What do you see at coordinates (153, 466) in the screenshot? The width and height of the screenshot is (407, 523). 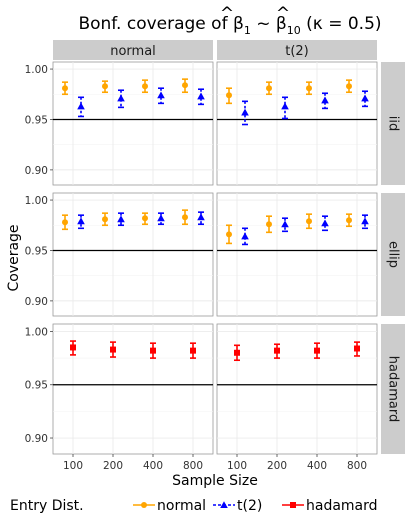 I see `x-tick-label: 400` at bounding box center [153, 466].